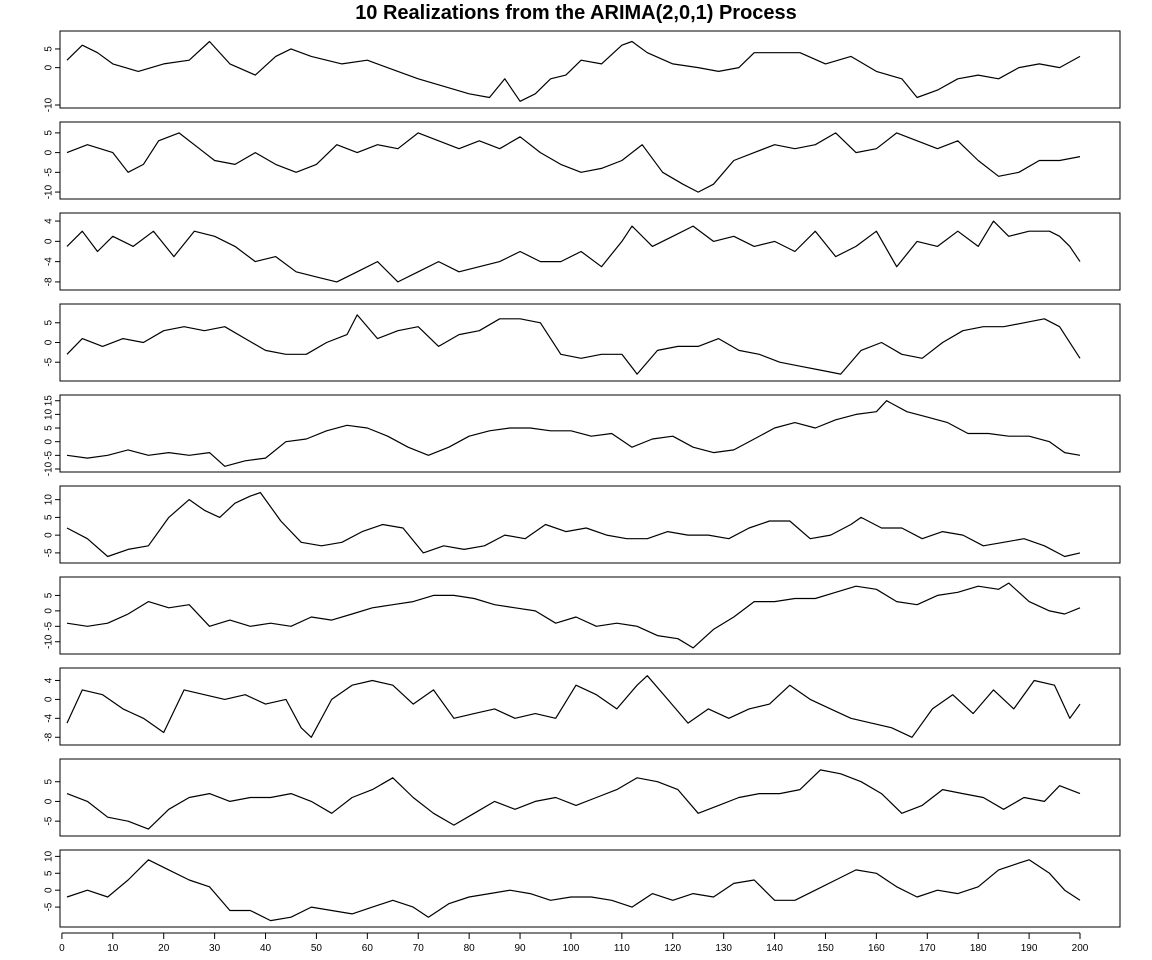  Describe the element at coordinates (825, 948) in the screenshot. I see `x-tick-label: 150` at that location.